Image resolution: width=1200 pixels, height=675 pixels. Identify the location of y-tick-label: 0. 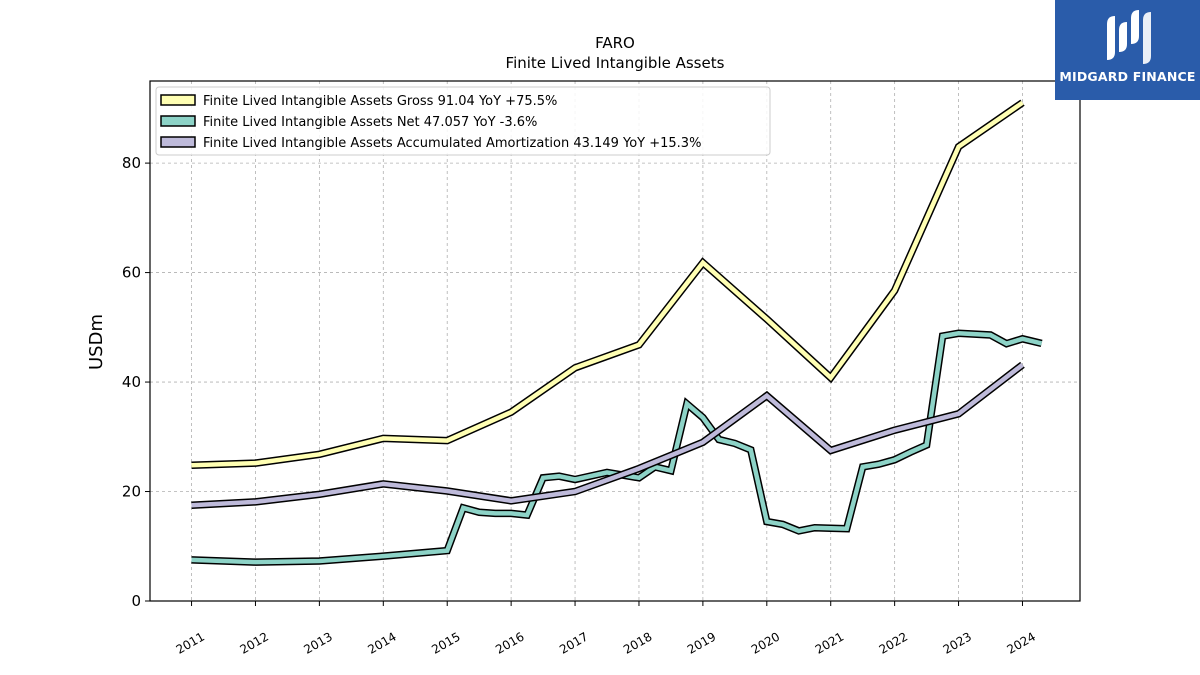
(136, 601).